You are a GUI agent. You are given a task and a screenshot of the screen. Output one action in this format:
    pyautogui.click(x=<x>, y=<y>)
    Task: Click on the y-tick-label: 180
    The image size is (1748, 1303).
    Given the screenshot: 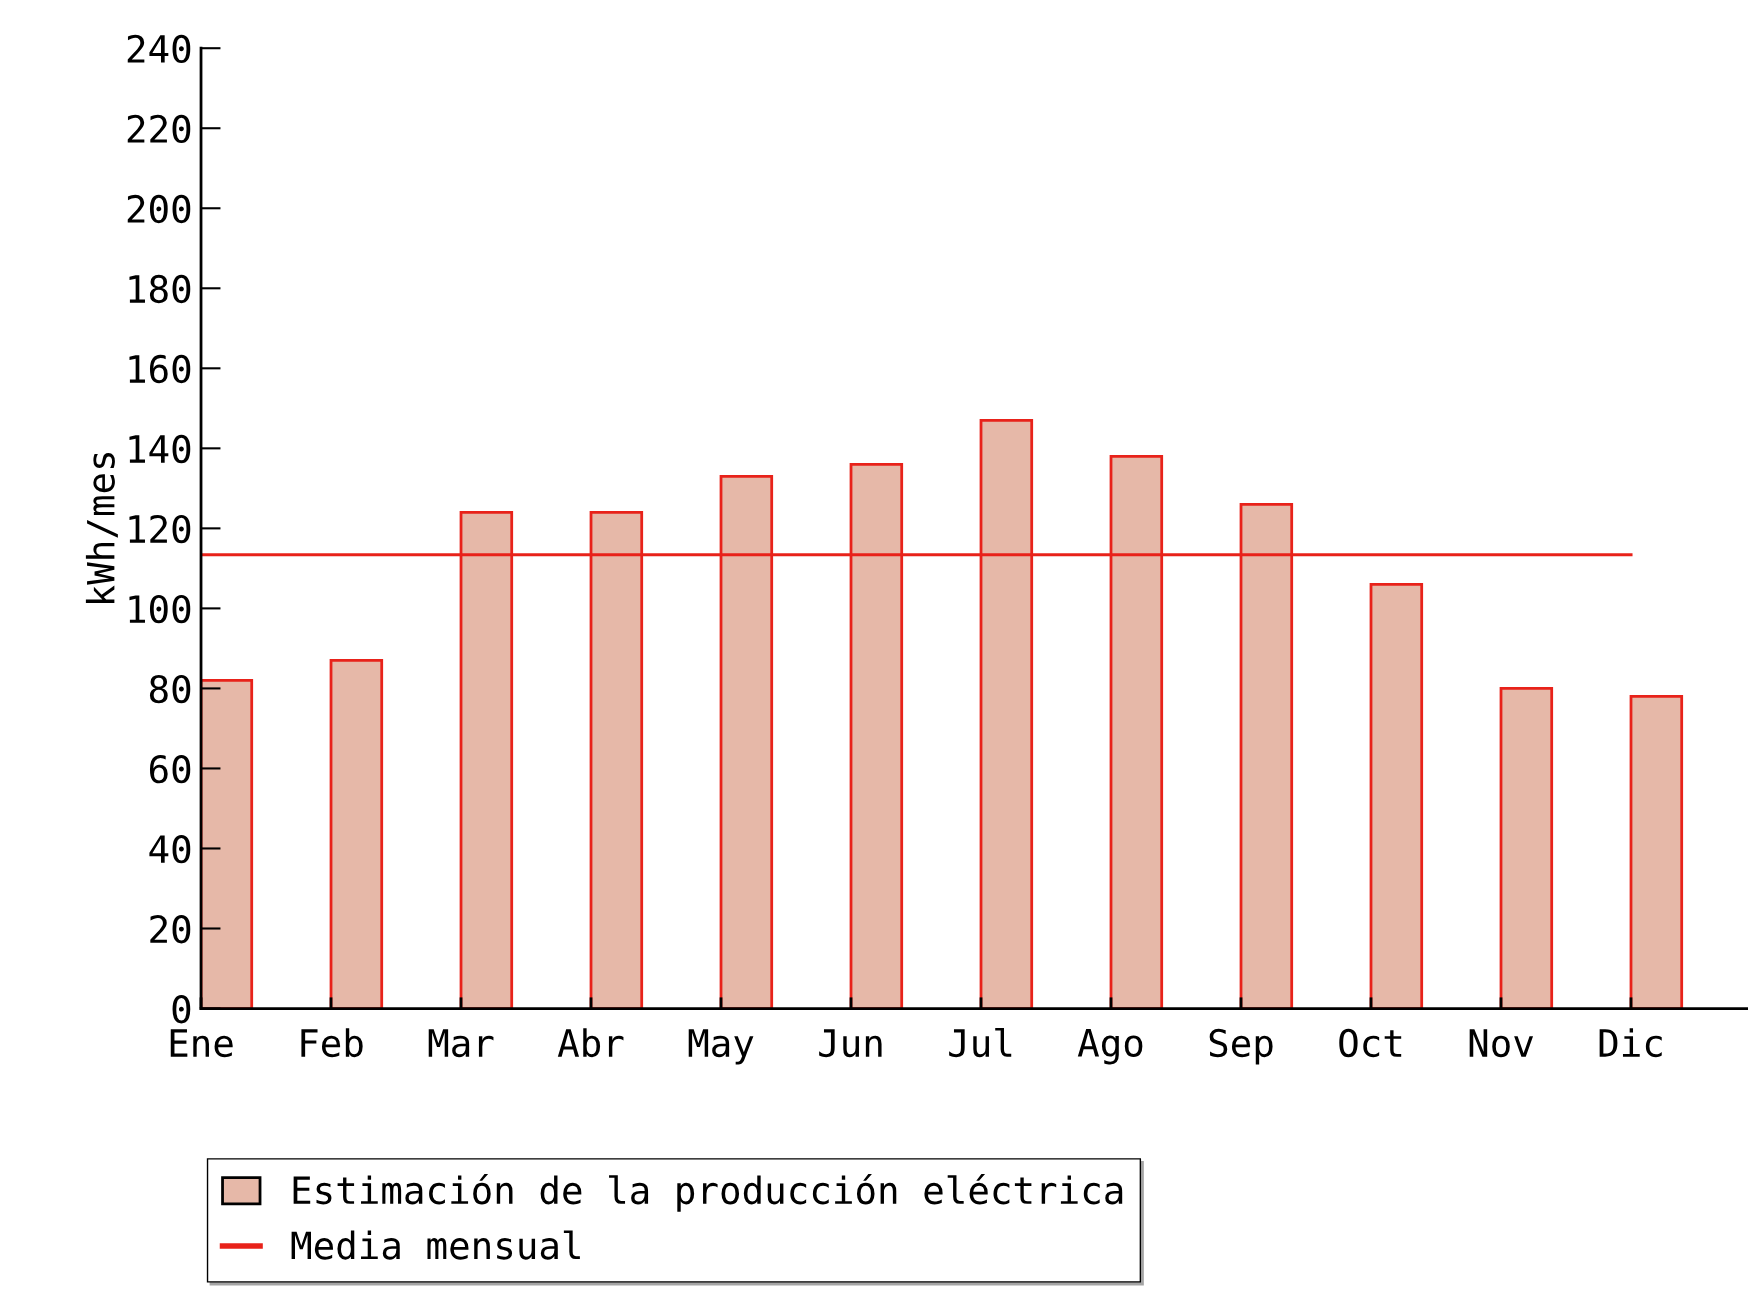 What is the action you would take?
    pyautogui.click(x=160, y=289)
    